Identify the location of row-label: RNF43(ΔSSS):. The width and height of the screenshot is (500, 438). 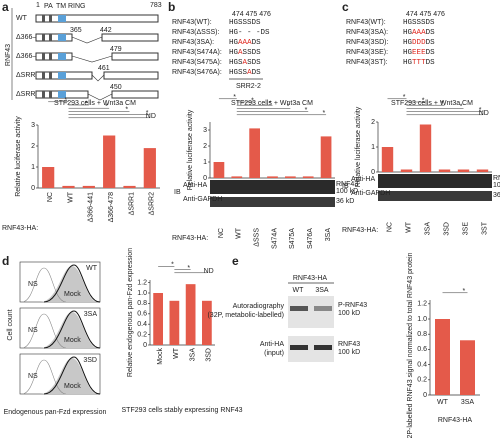
(196, 32).